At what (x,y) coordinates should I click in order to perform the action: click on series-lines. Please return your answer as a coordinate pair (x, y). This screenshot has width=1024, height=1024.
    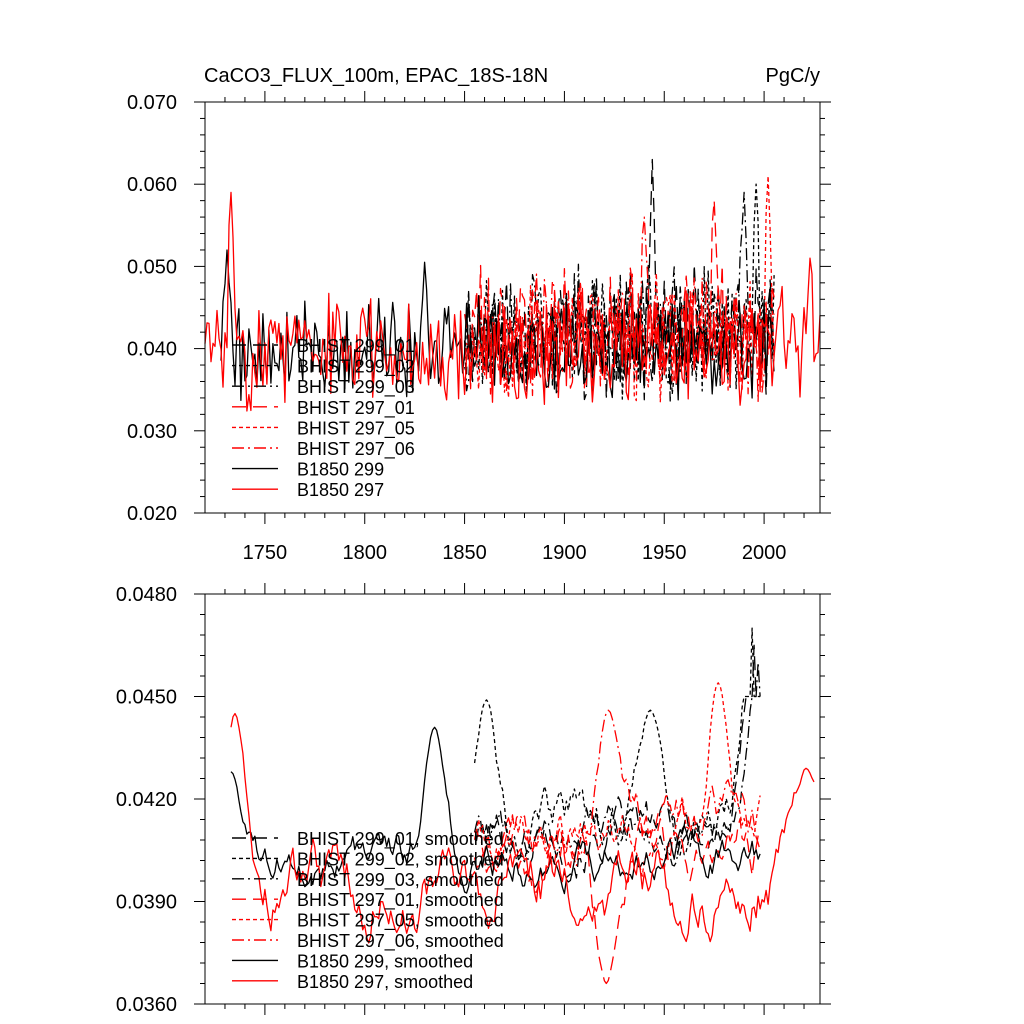
    Looking at the image, I should click on (512, 285).